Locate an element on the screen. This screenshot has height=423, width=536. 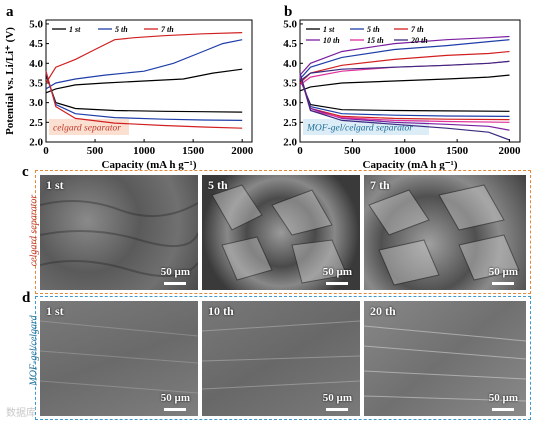
series-a-7th-charge is located at coordinates (144, 58).